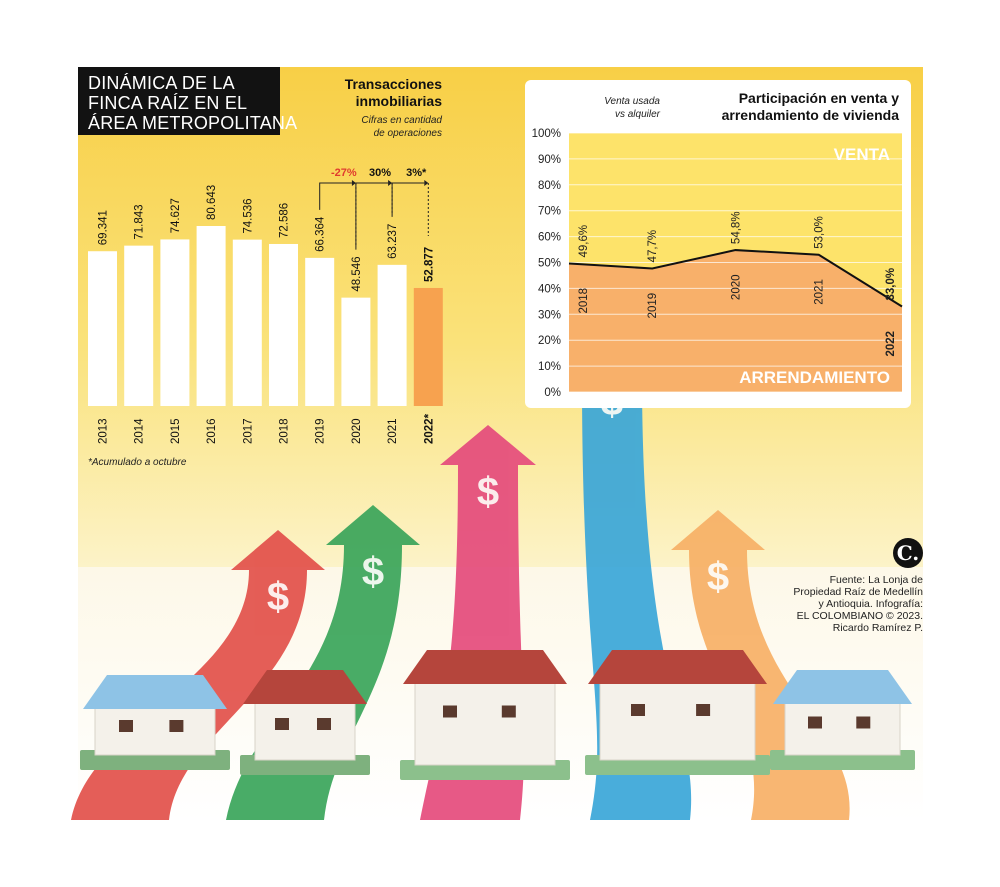 The height and width of the screenshot is (887, 1000). I want to click on title-line-3: ÁREA METROPOLITANA, so click(193, 123).